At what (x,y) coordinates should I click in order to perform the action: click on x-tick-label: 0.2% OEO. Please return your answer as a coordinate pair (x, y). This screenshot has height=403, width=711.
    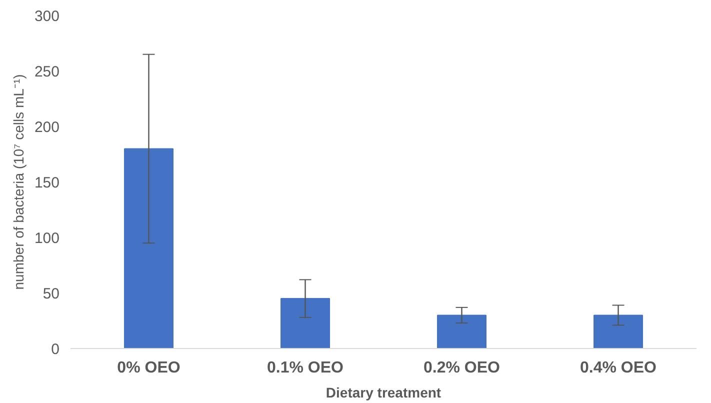
    Looking at the image, I should click on (462, 368).